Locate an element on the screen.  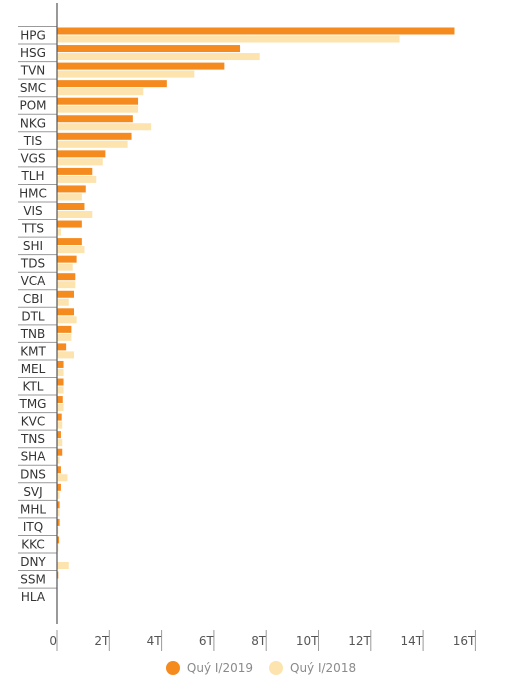
bar-2018-hsg is located at coordinates (158, 57).